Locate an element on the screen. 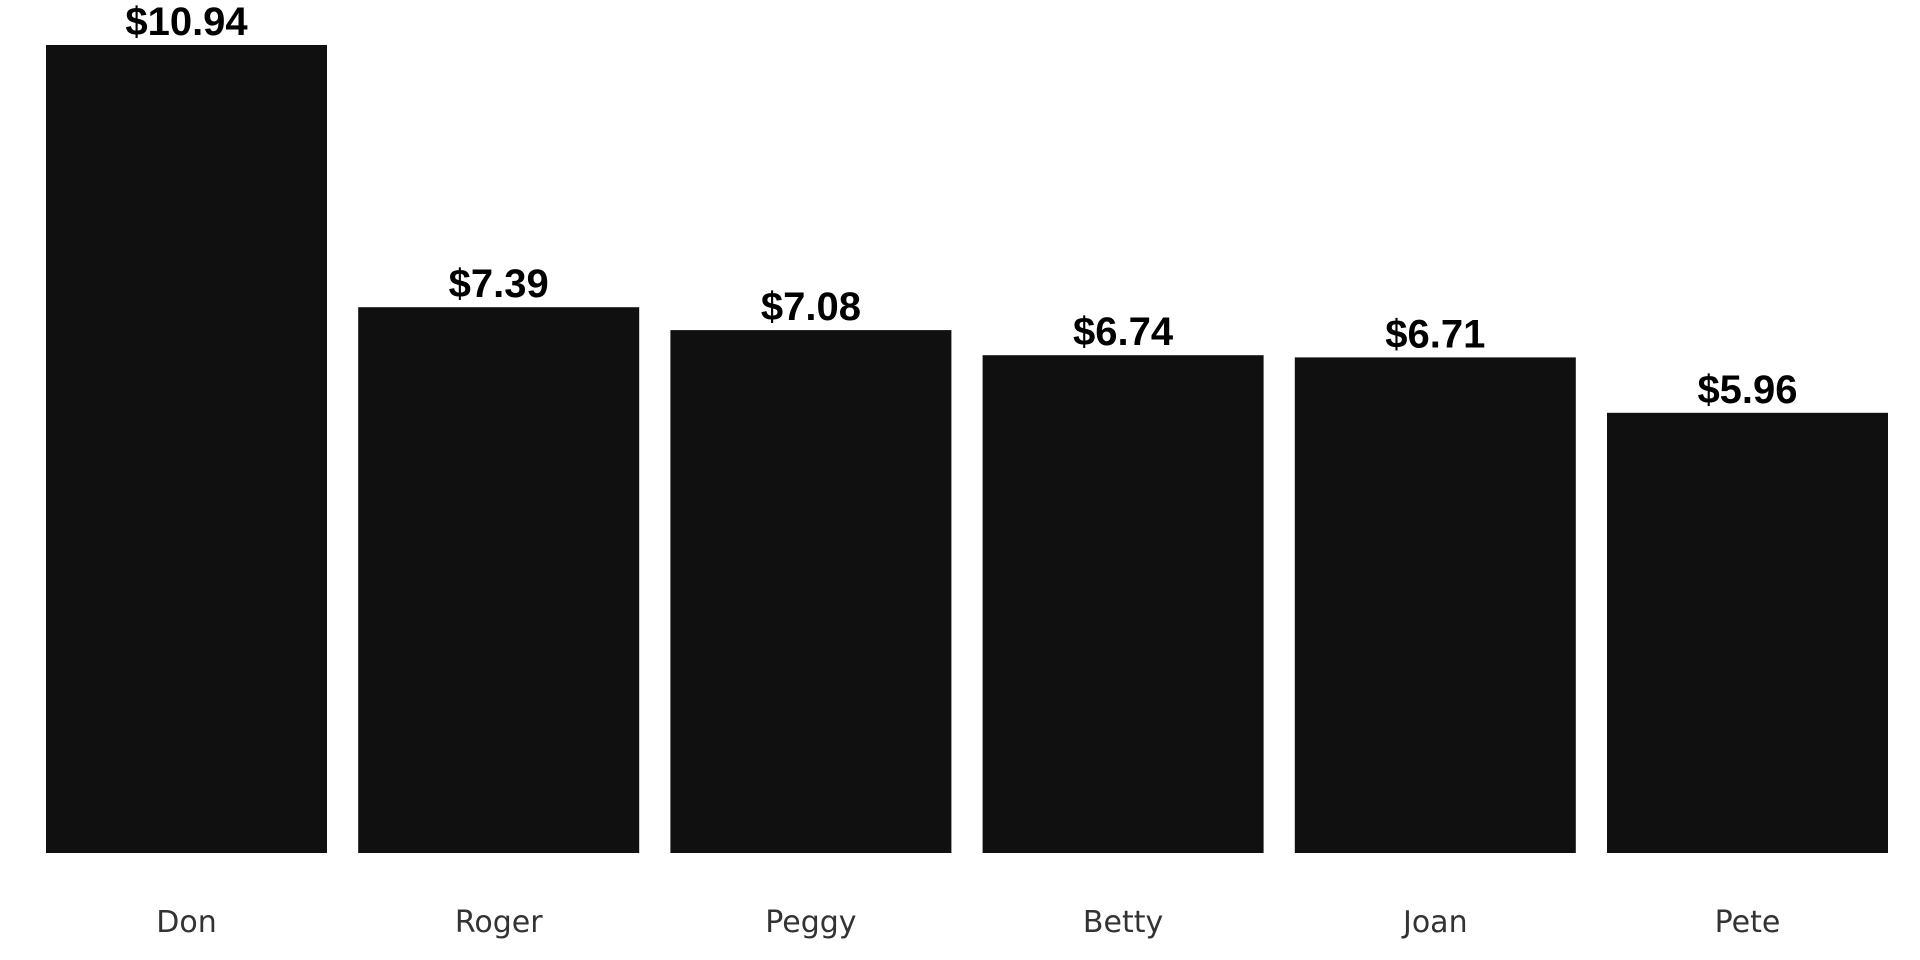 The image size is (1920, 960). category-label-betty: Betty is located at coordinates (1123, 922).